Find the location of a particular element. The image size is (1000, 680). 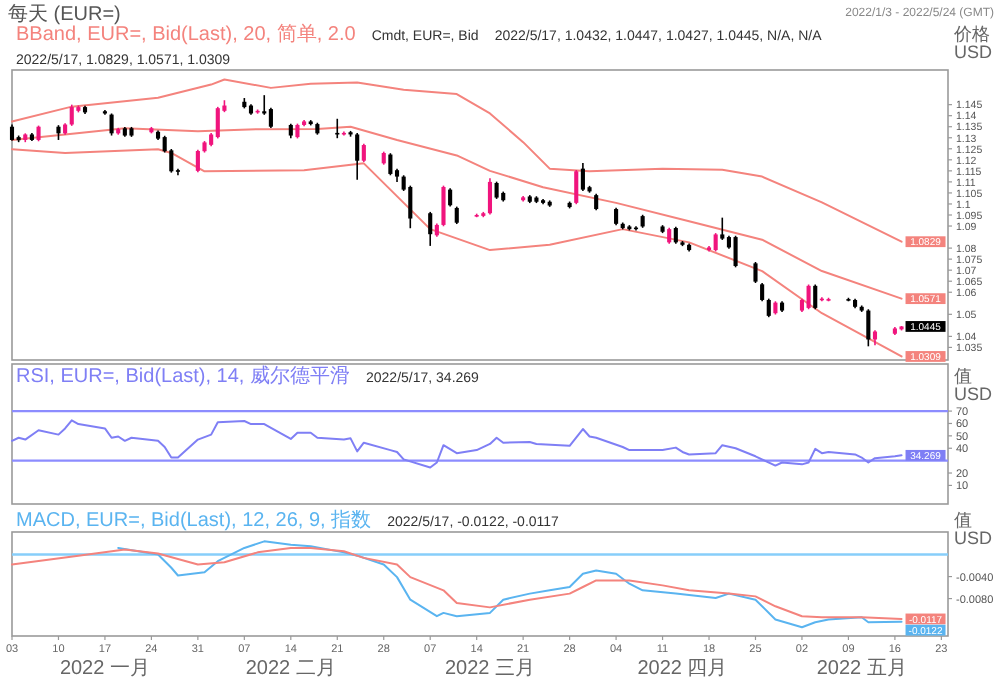

x2-tick-label: 2022 二月 is located at coordinates (290, 669).